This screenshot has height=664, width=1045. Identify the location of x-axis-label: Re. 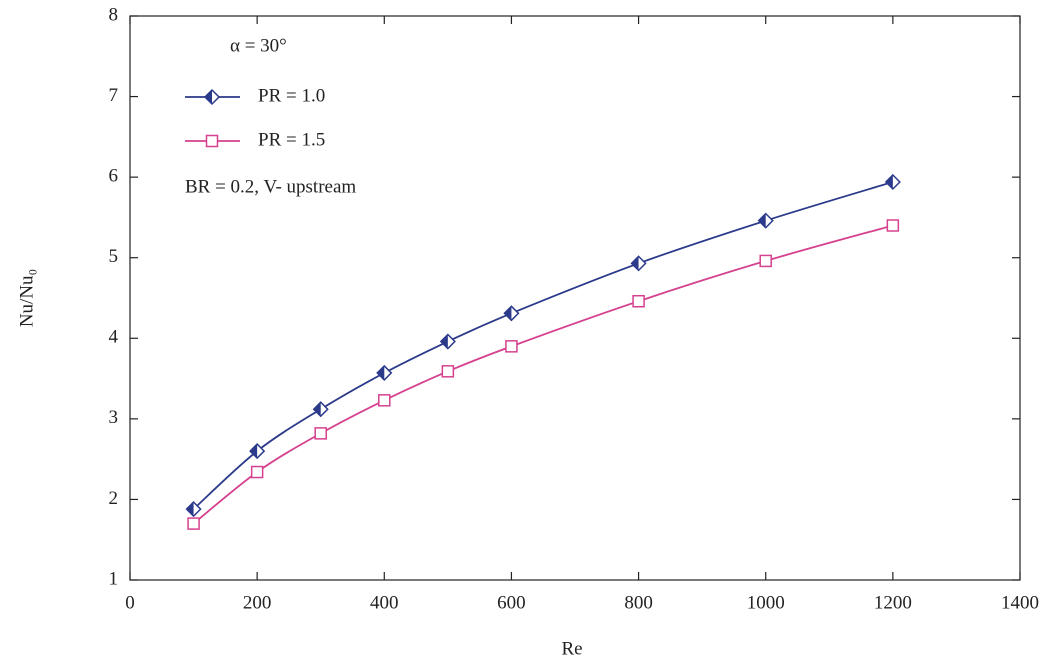
(571, 648).